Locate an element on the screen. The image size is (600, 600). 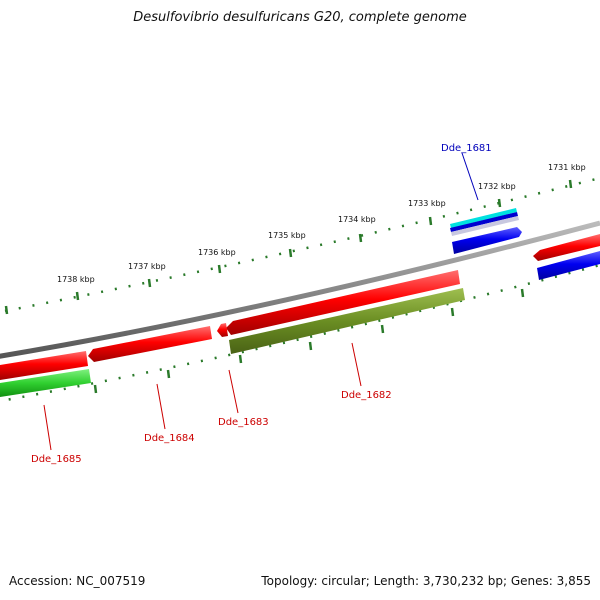
scale-label-1737: 1737 kbp is located at coordinates (147, 266).